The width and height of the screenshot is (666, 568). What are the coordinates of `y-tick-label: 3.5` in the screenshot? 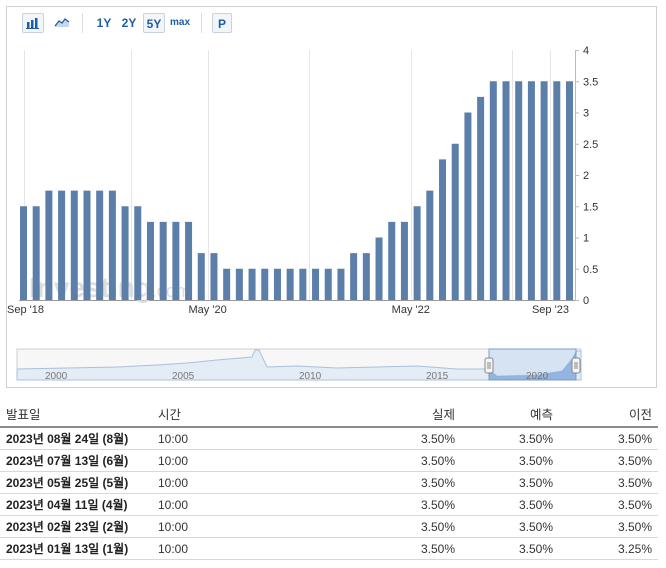 It's located at (590, 82).